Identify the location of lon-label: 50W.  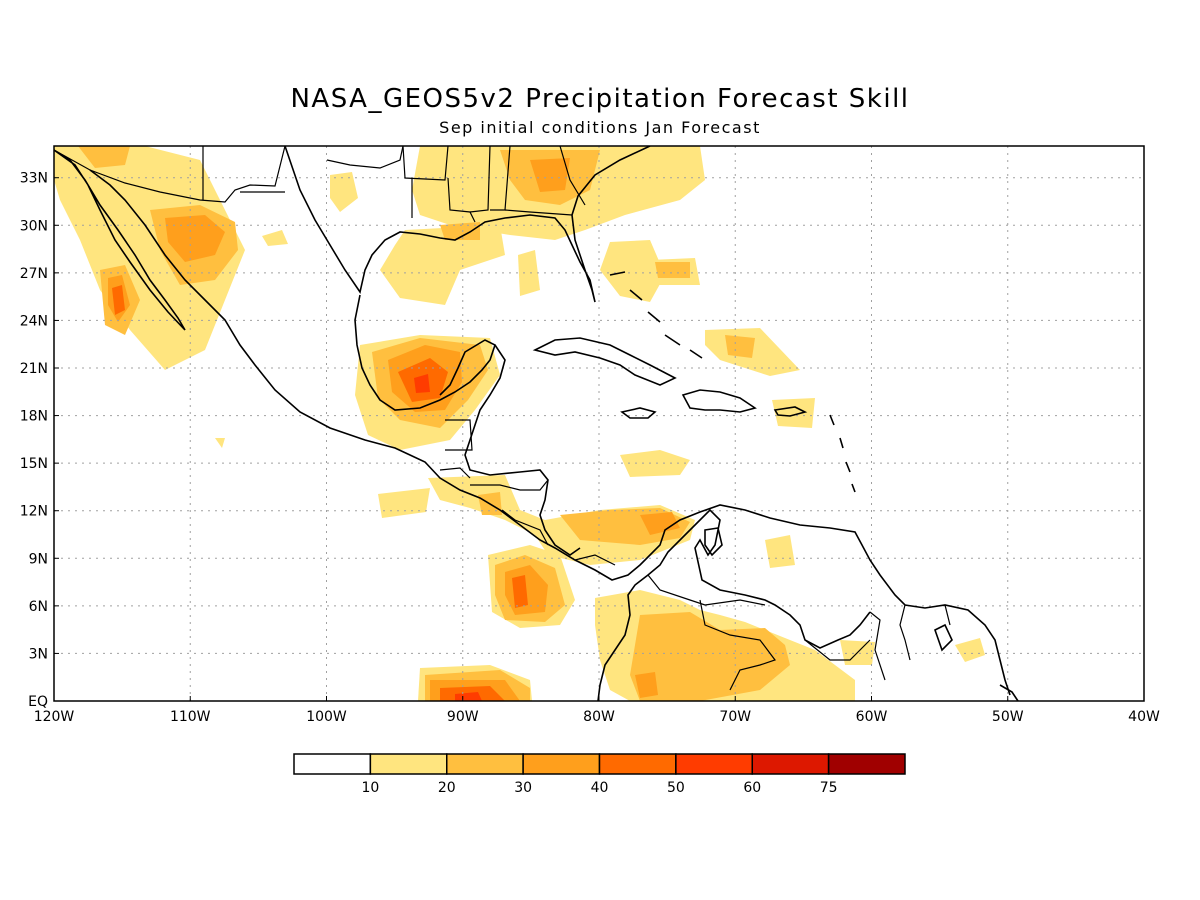
(1008, 717).